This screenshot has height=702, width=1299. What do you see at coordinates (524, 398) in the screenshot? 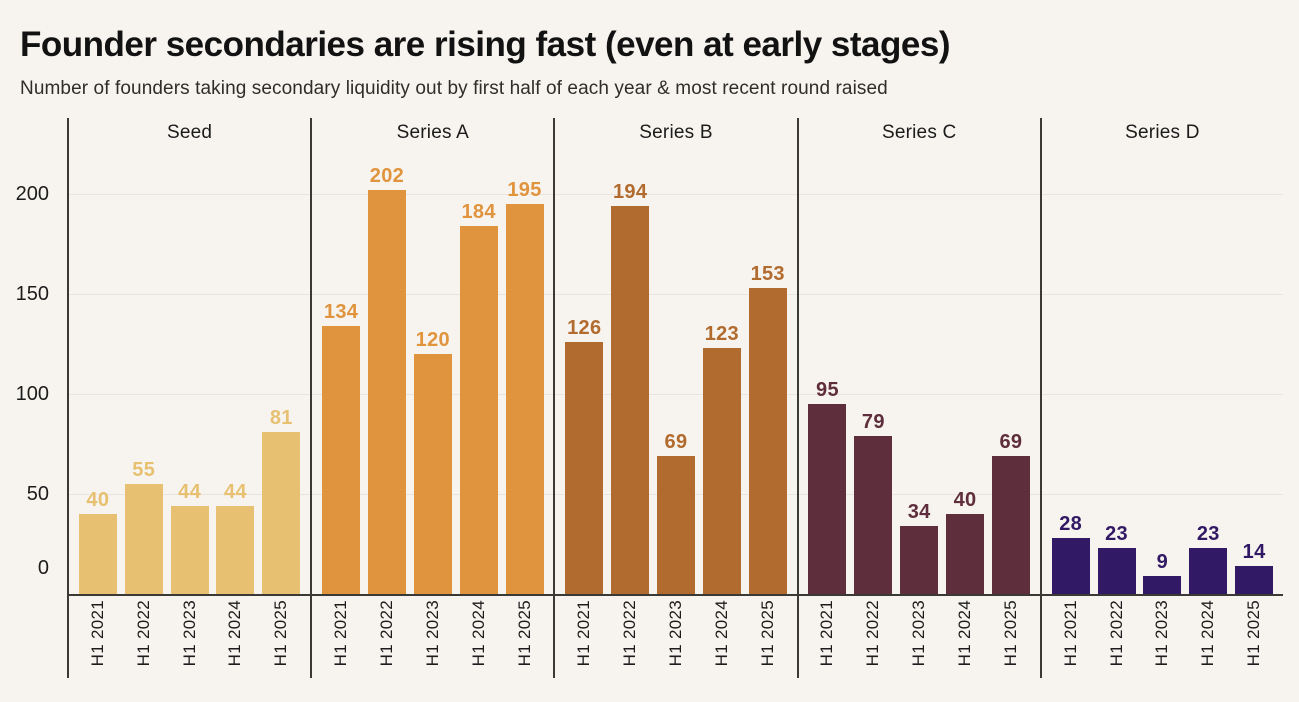
I see `bar-cell: 195 H1 2025` at bounding box center [524, 398].